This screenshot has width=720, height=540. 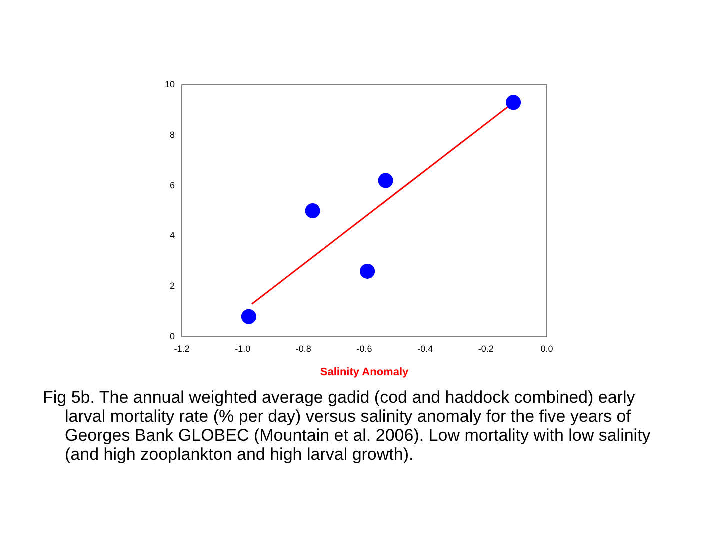 I want to click on x-tick-label: -0.6, so click(x=364, y=349).